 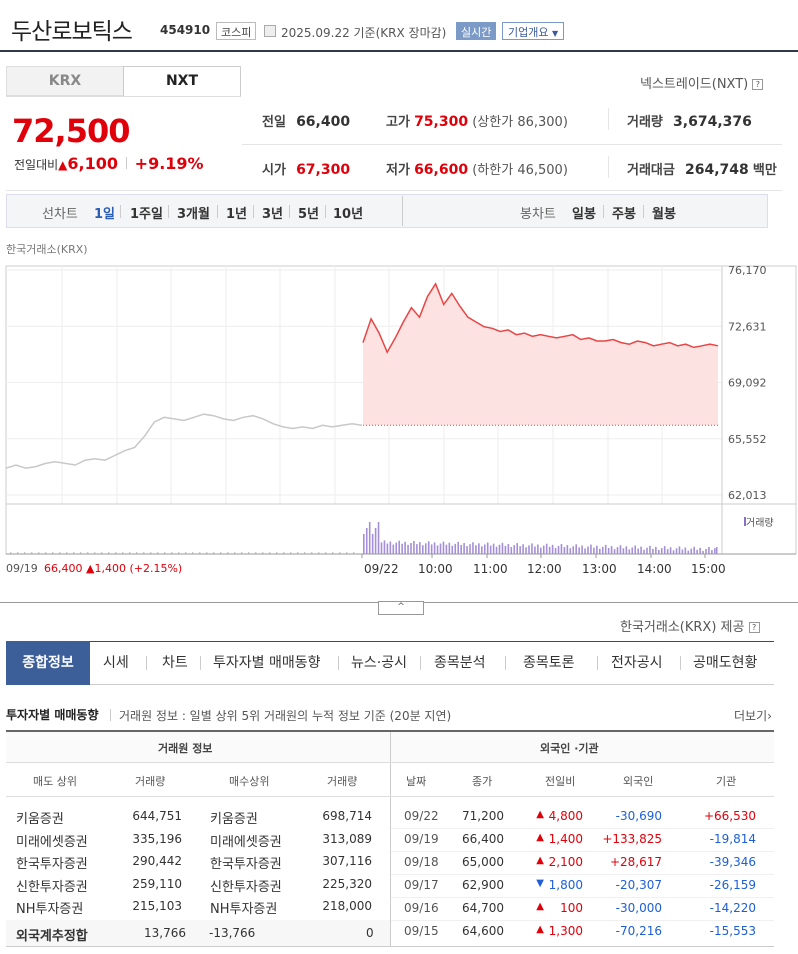 I want to click on buy-broker: 신한투자증권, so click(x=246, y=887).